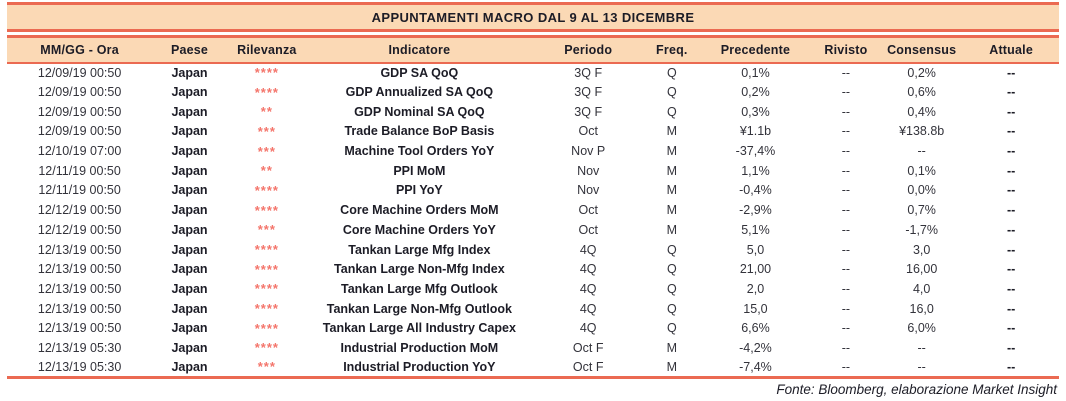 This screenshot has height=401, width=1066. I want to click on cell-datetime: 12/10/19 07:00, so click(79, 151).